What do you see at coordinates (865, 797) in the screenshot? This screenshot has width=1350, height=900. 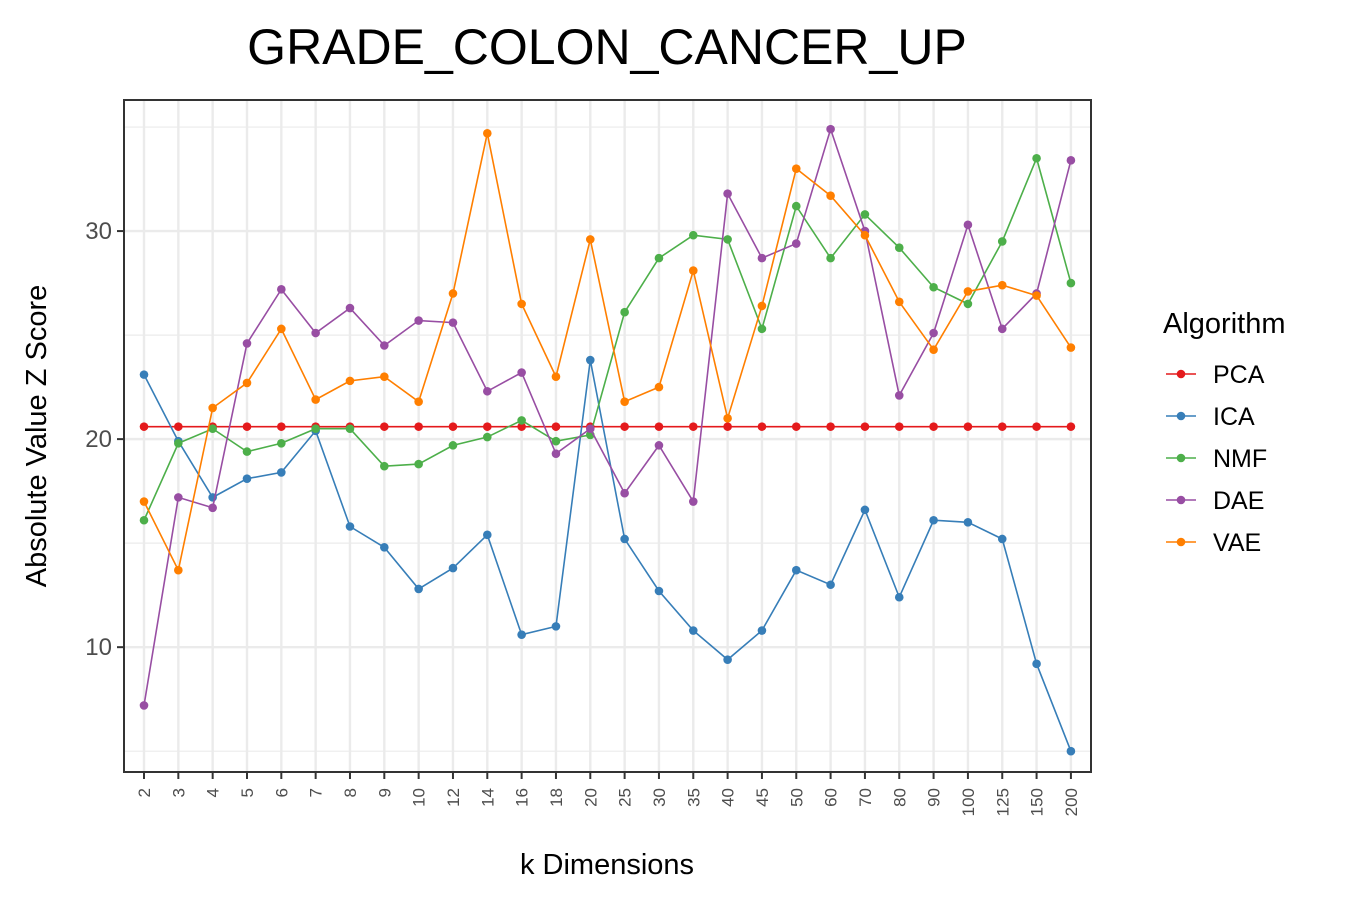 I see `x-tick-label: 70` at bounding box center [865, 797].